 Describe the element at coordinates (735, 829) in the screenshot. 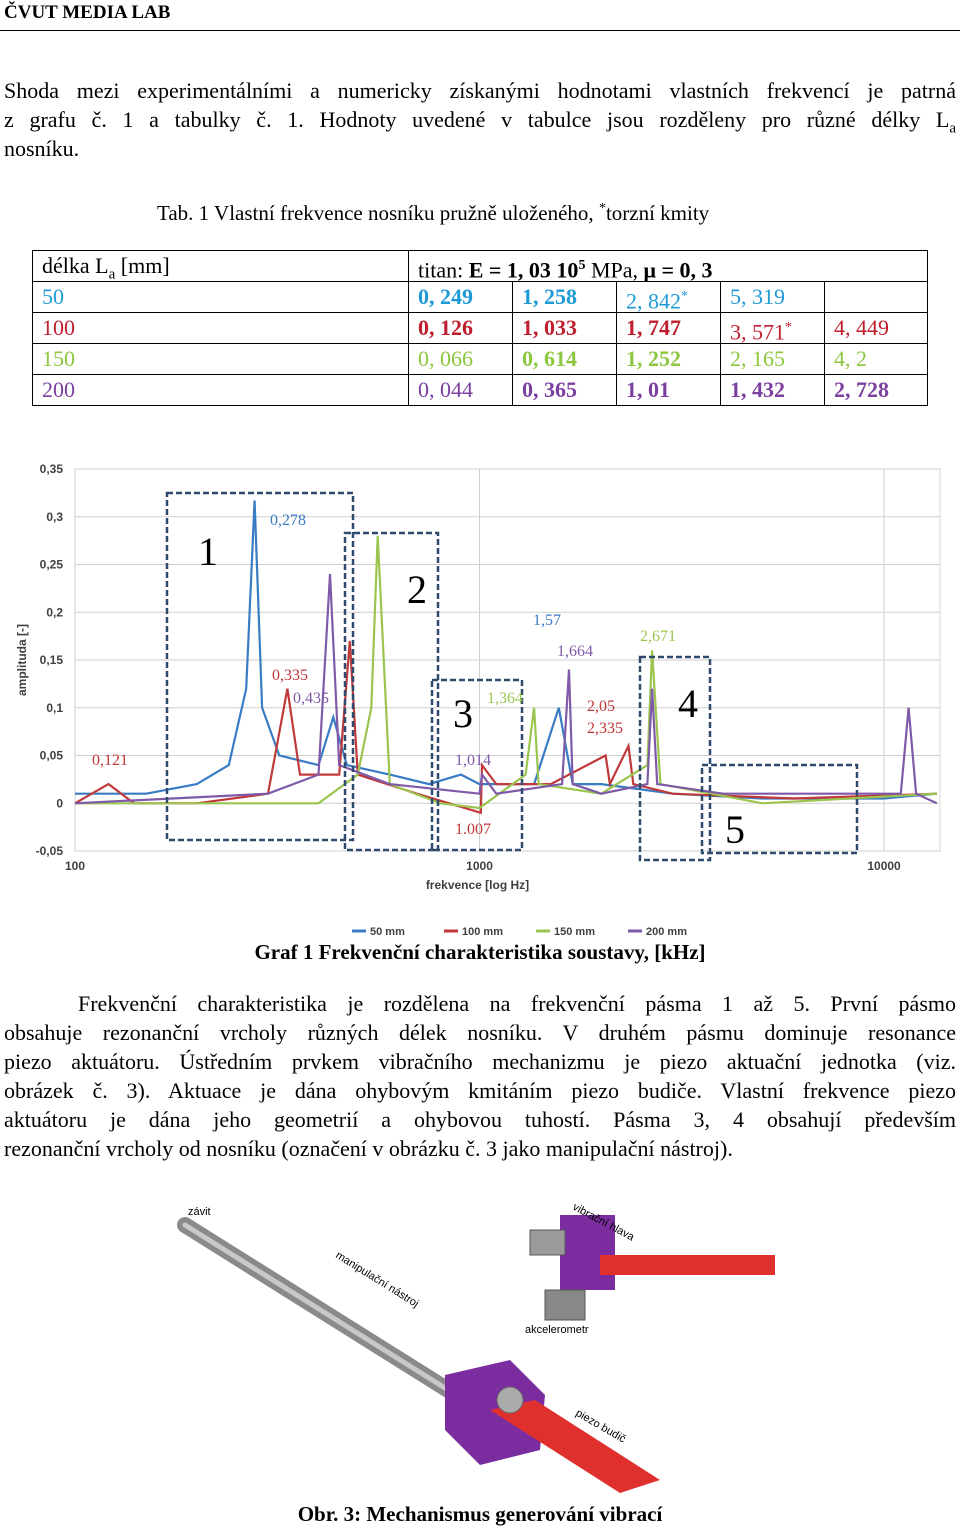

I see `band-label: 5` at that location.